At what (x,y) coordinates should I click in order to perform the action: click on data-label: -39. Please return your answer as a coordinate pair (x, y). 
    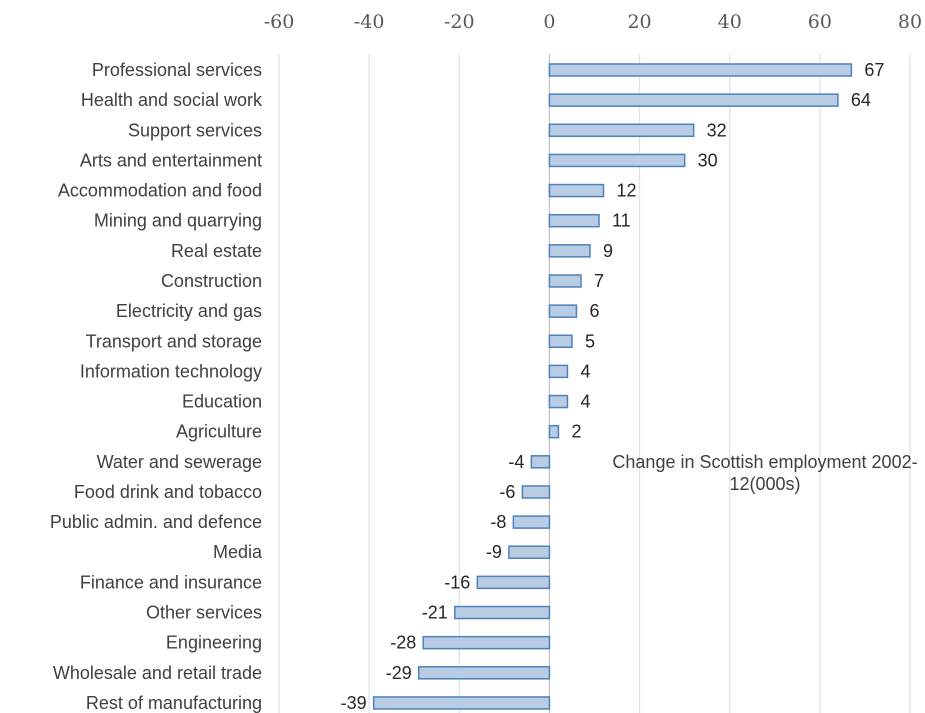
    Looking at the image, I should click on (354, 703).